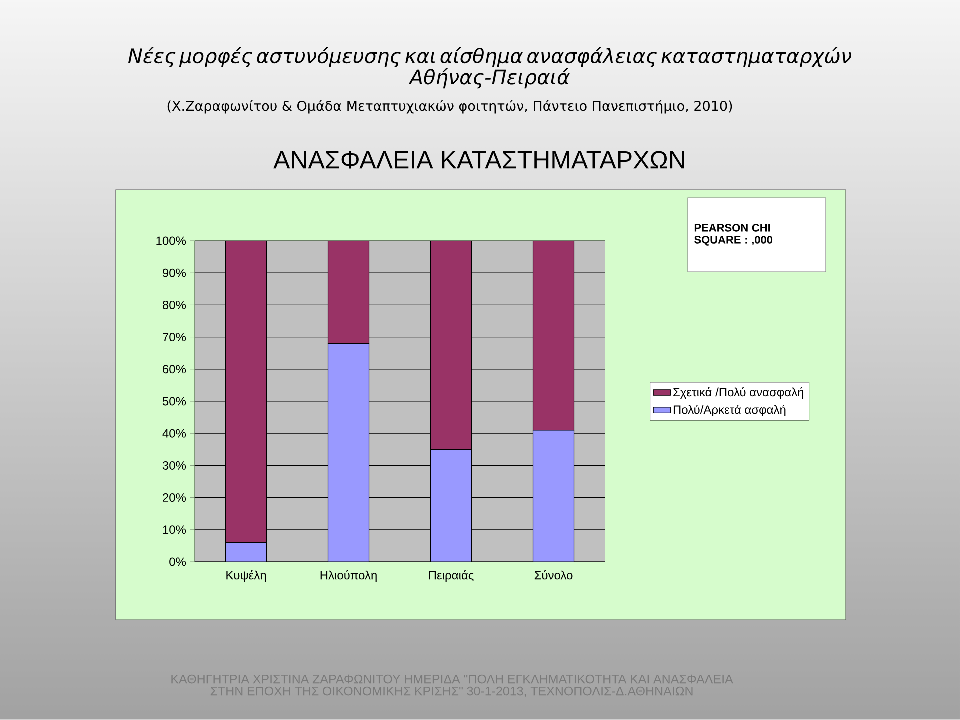  Describe the element at coordinates (174, 465) in the screenshot. I see `y-tick-label: 30%` at that location.